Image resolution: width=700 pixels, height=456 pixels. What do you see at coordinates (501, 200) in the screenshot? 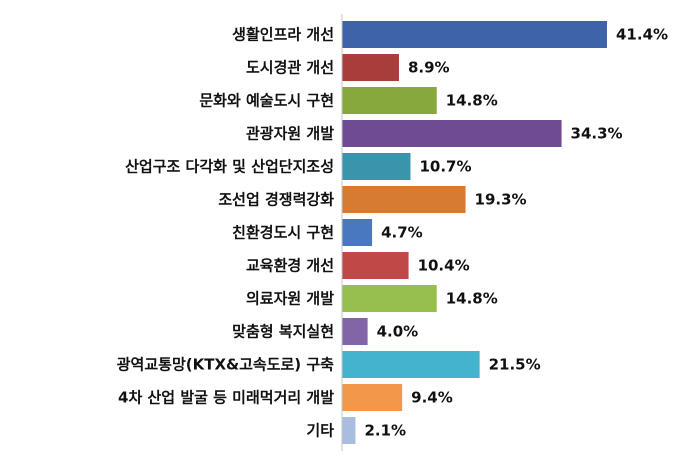
I see `data-label: 19.3%` at bounding box center [501, 200].